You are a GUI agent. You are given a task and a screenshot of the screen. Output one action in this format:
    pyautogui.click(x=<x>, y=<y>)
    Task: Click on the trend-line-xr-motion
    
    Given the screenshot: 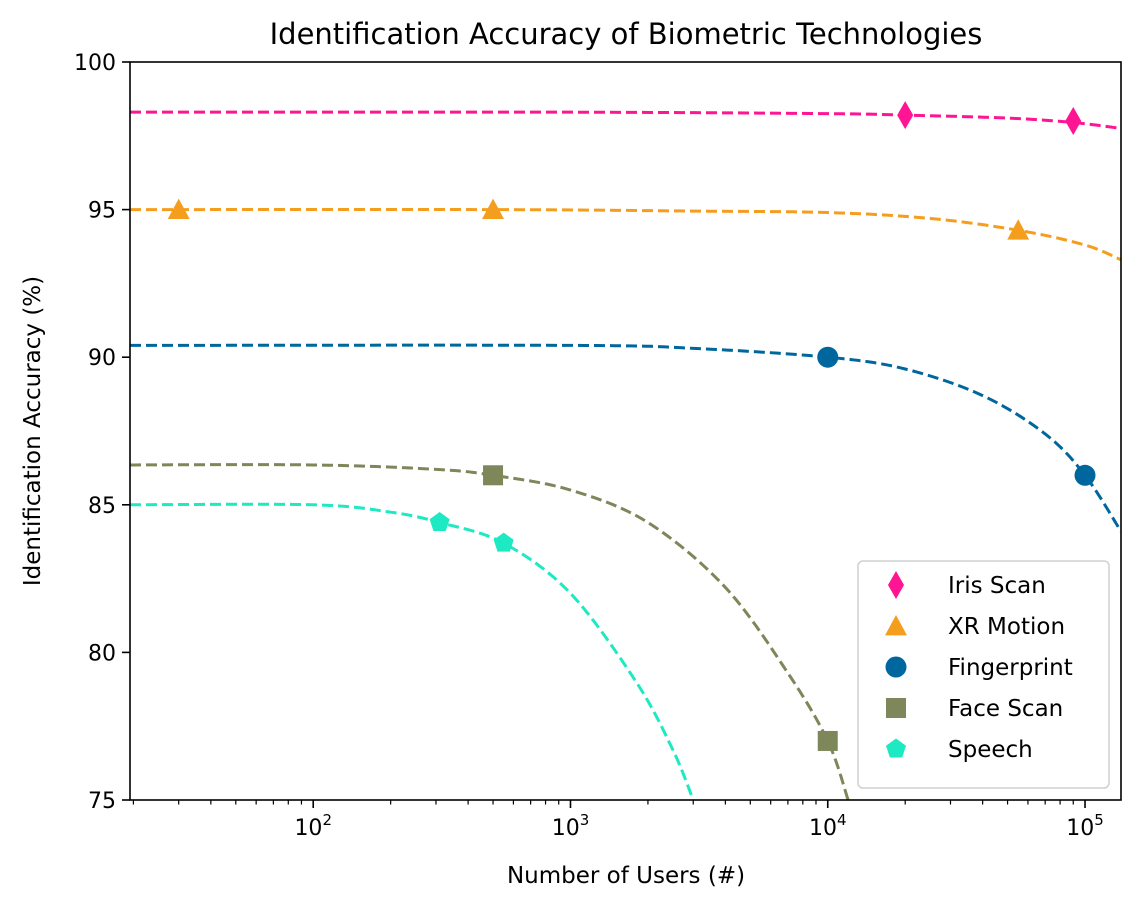 What is the action you would take?
    pyautogui.click(x=625, y=234)
    